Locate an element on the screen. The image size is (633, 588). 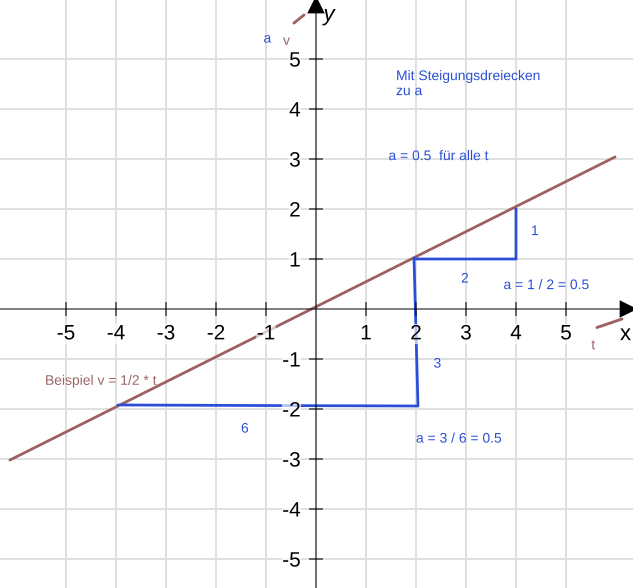
x-tick-label: 2 is located at coordinates (416, 332).